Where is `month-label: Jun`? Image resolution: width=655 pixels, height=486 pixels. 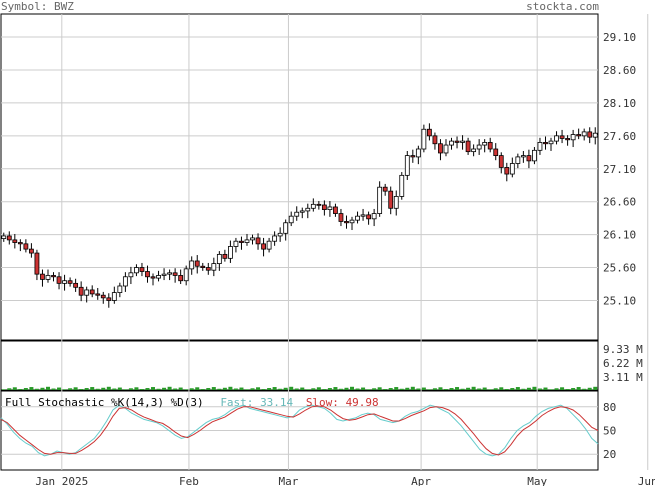 month-label: Jun is located at coordinates (646, 480).